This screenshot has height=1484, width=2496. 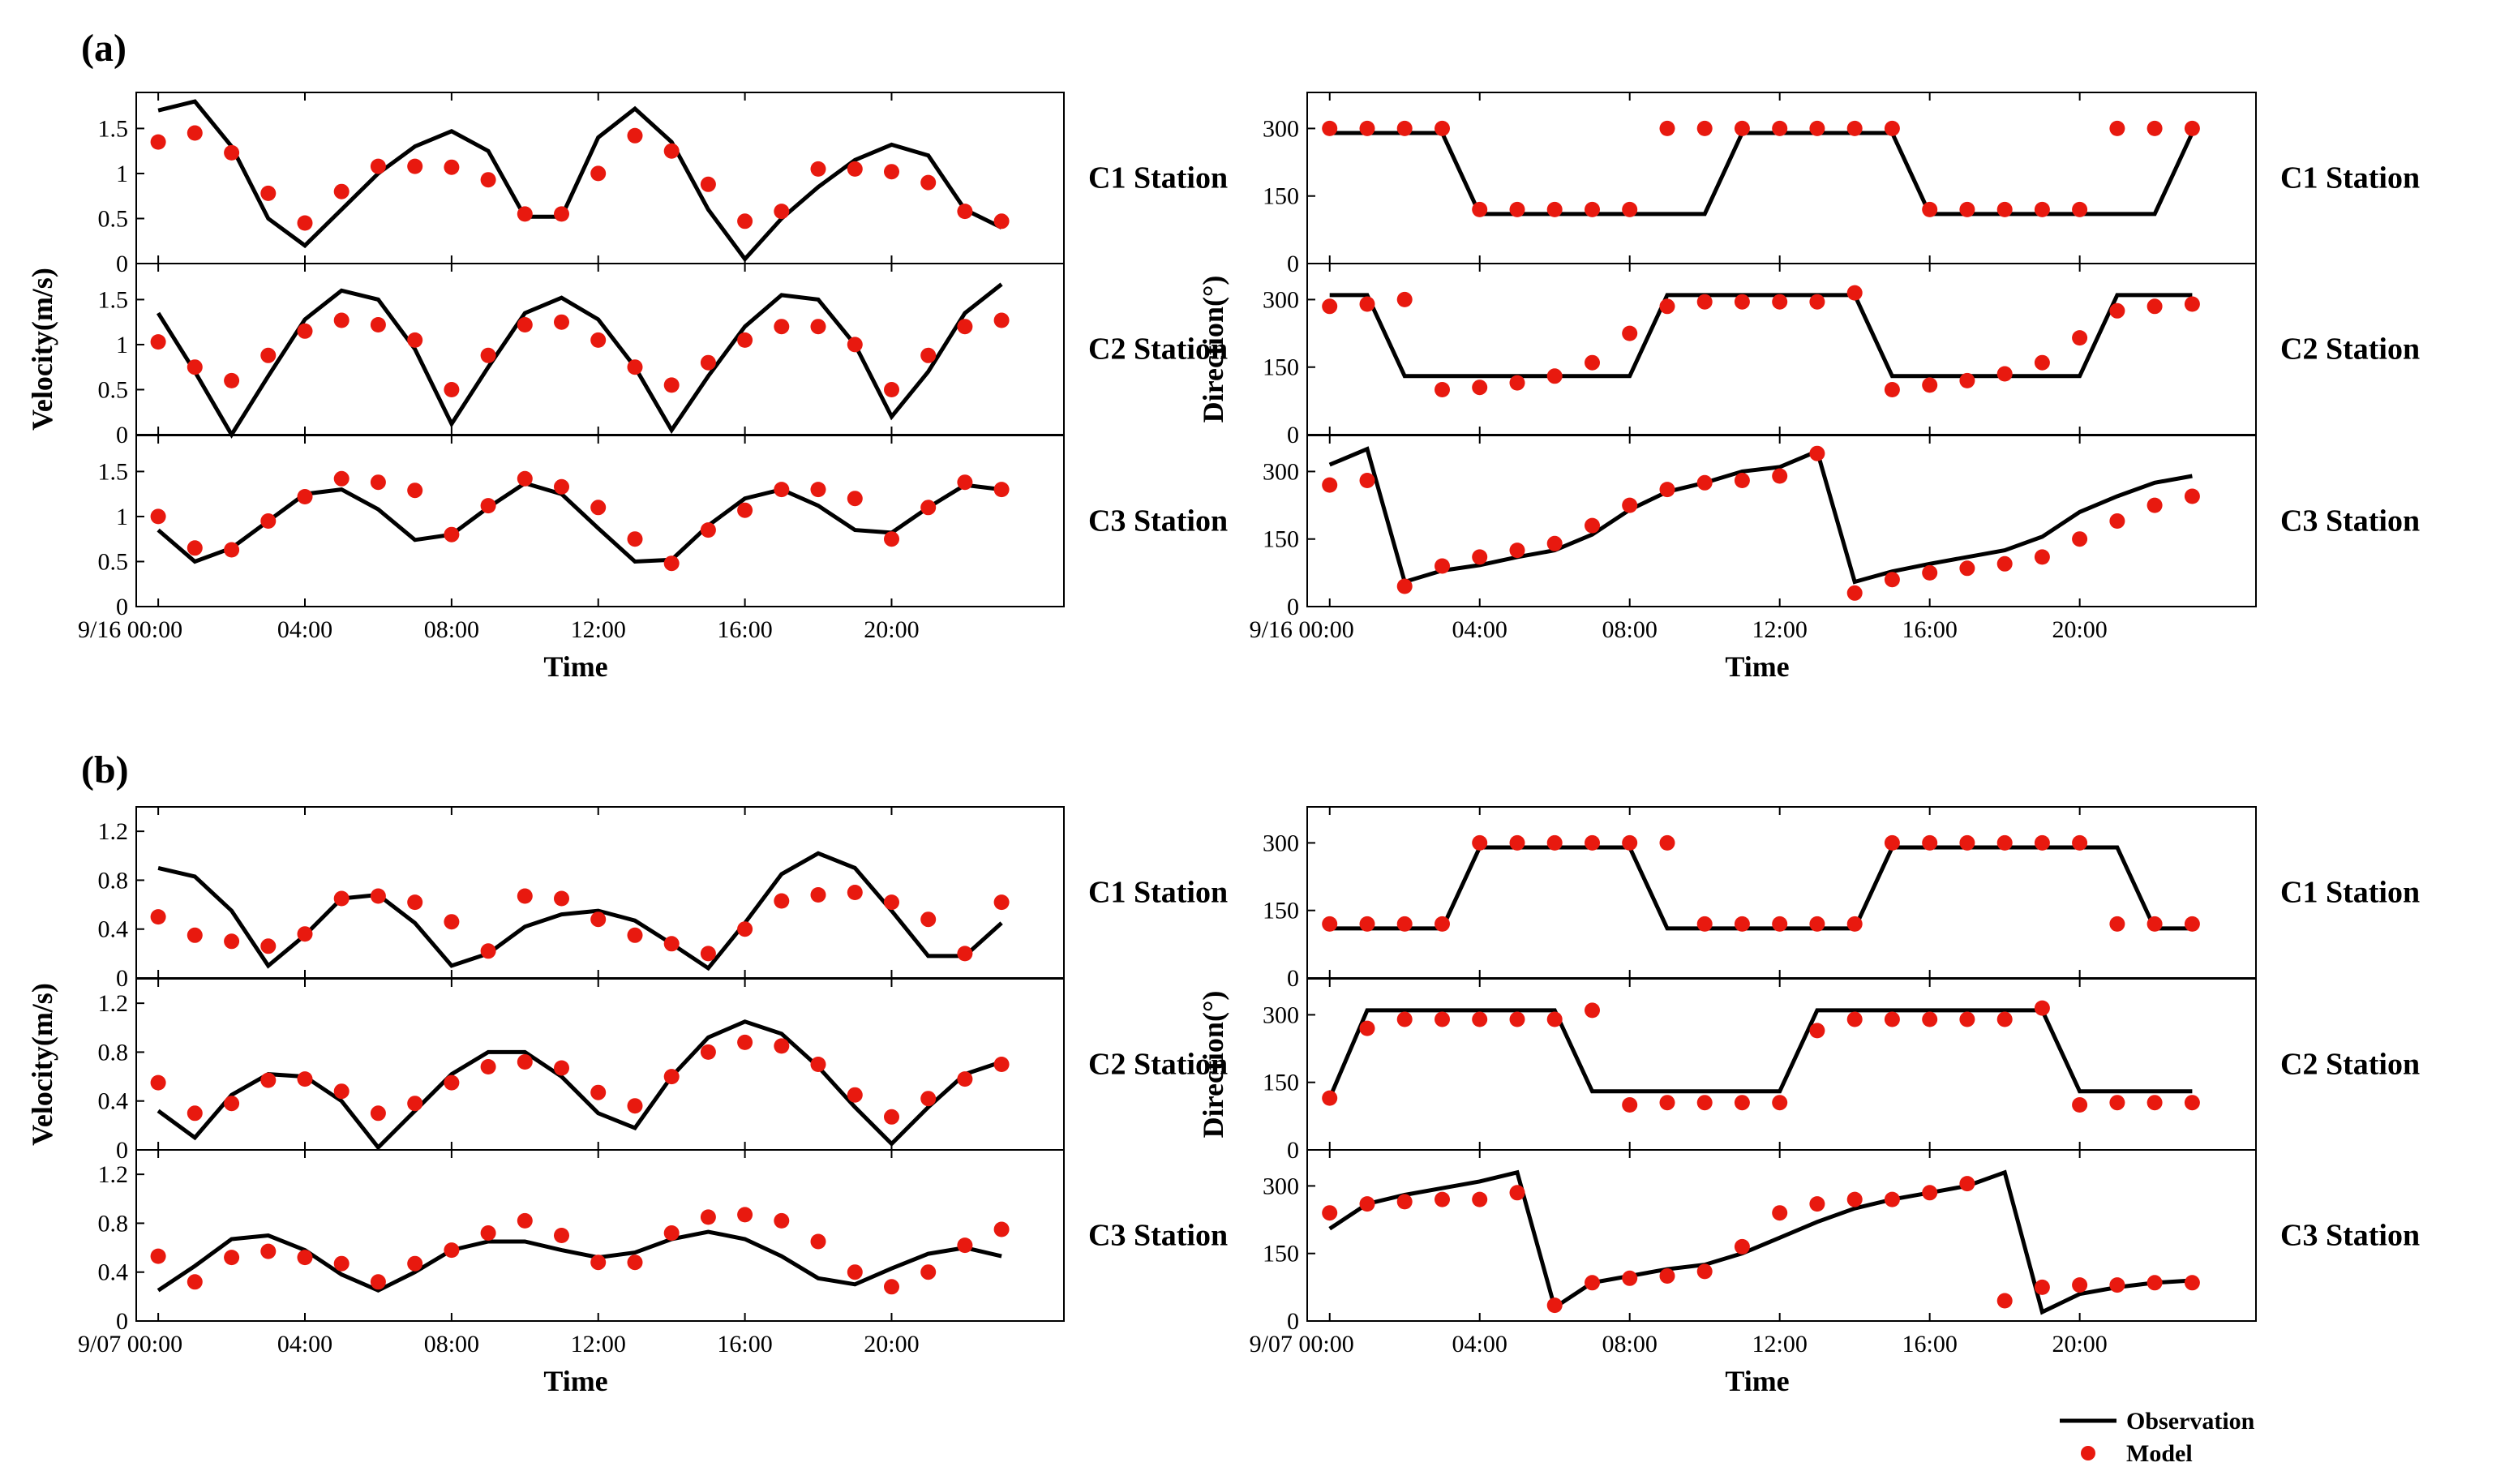 What do you see at coordinates (1158, 1236) in the screenshot?
I see `chart-b-velocity-c3-station-label: C3 Station` at bounding box center [1158, 1236].